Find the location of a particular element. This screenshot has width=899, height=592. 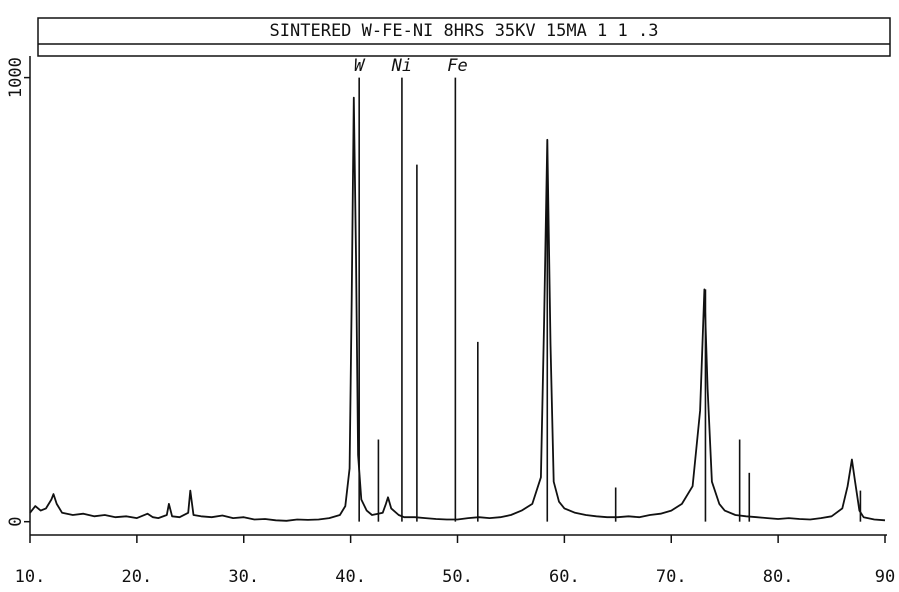

y-tick-label: 1000 is located at coordinates (16, 77).